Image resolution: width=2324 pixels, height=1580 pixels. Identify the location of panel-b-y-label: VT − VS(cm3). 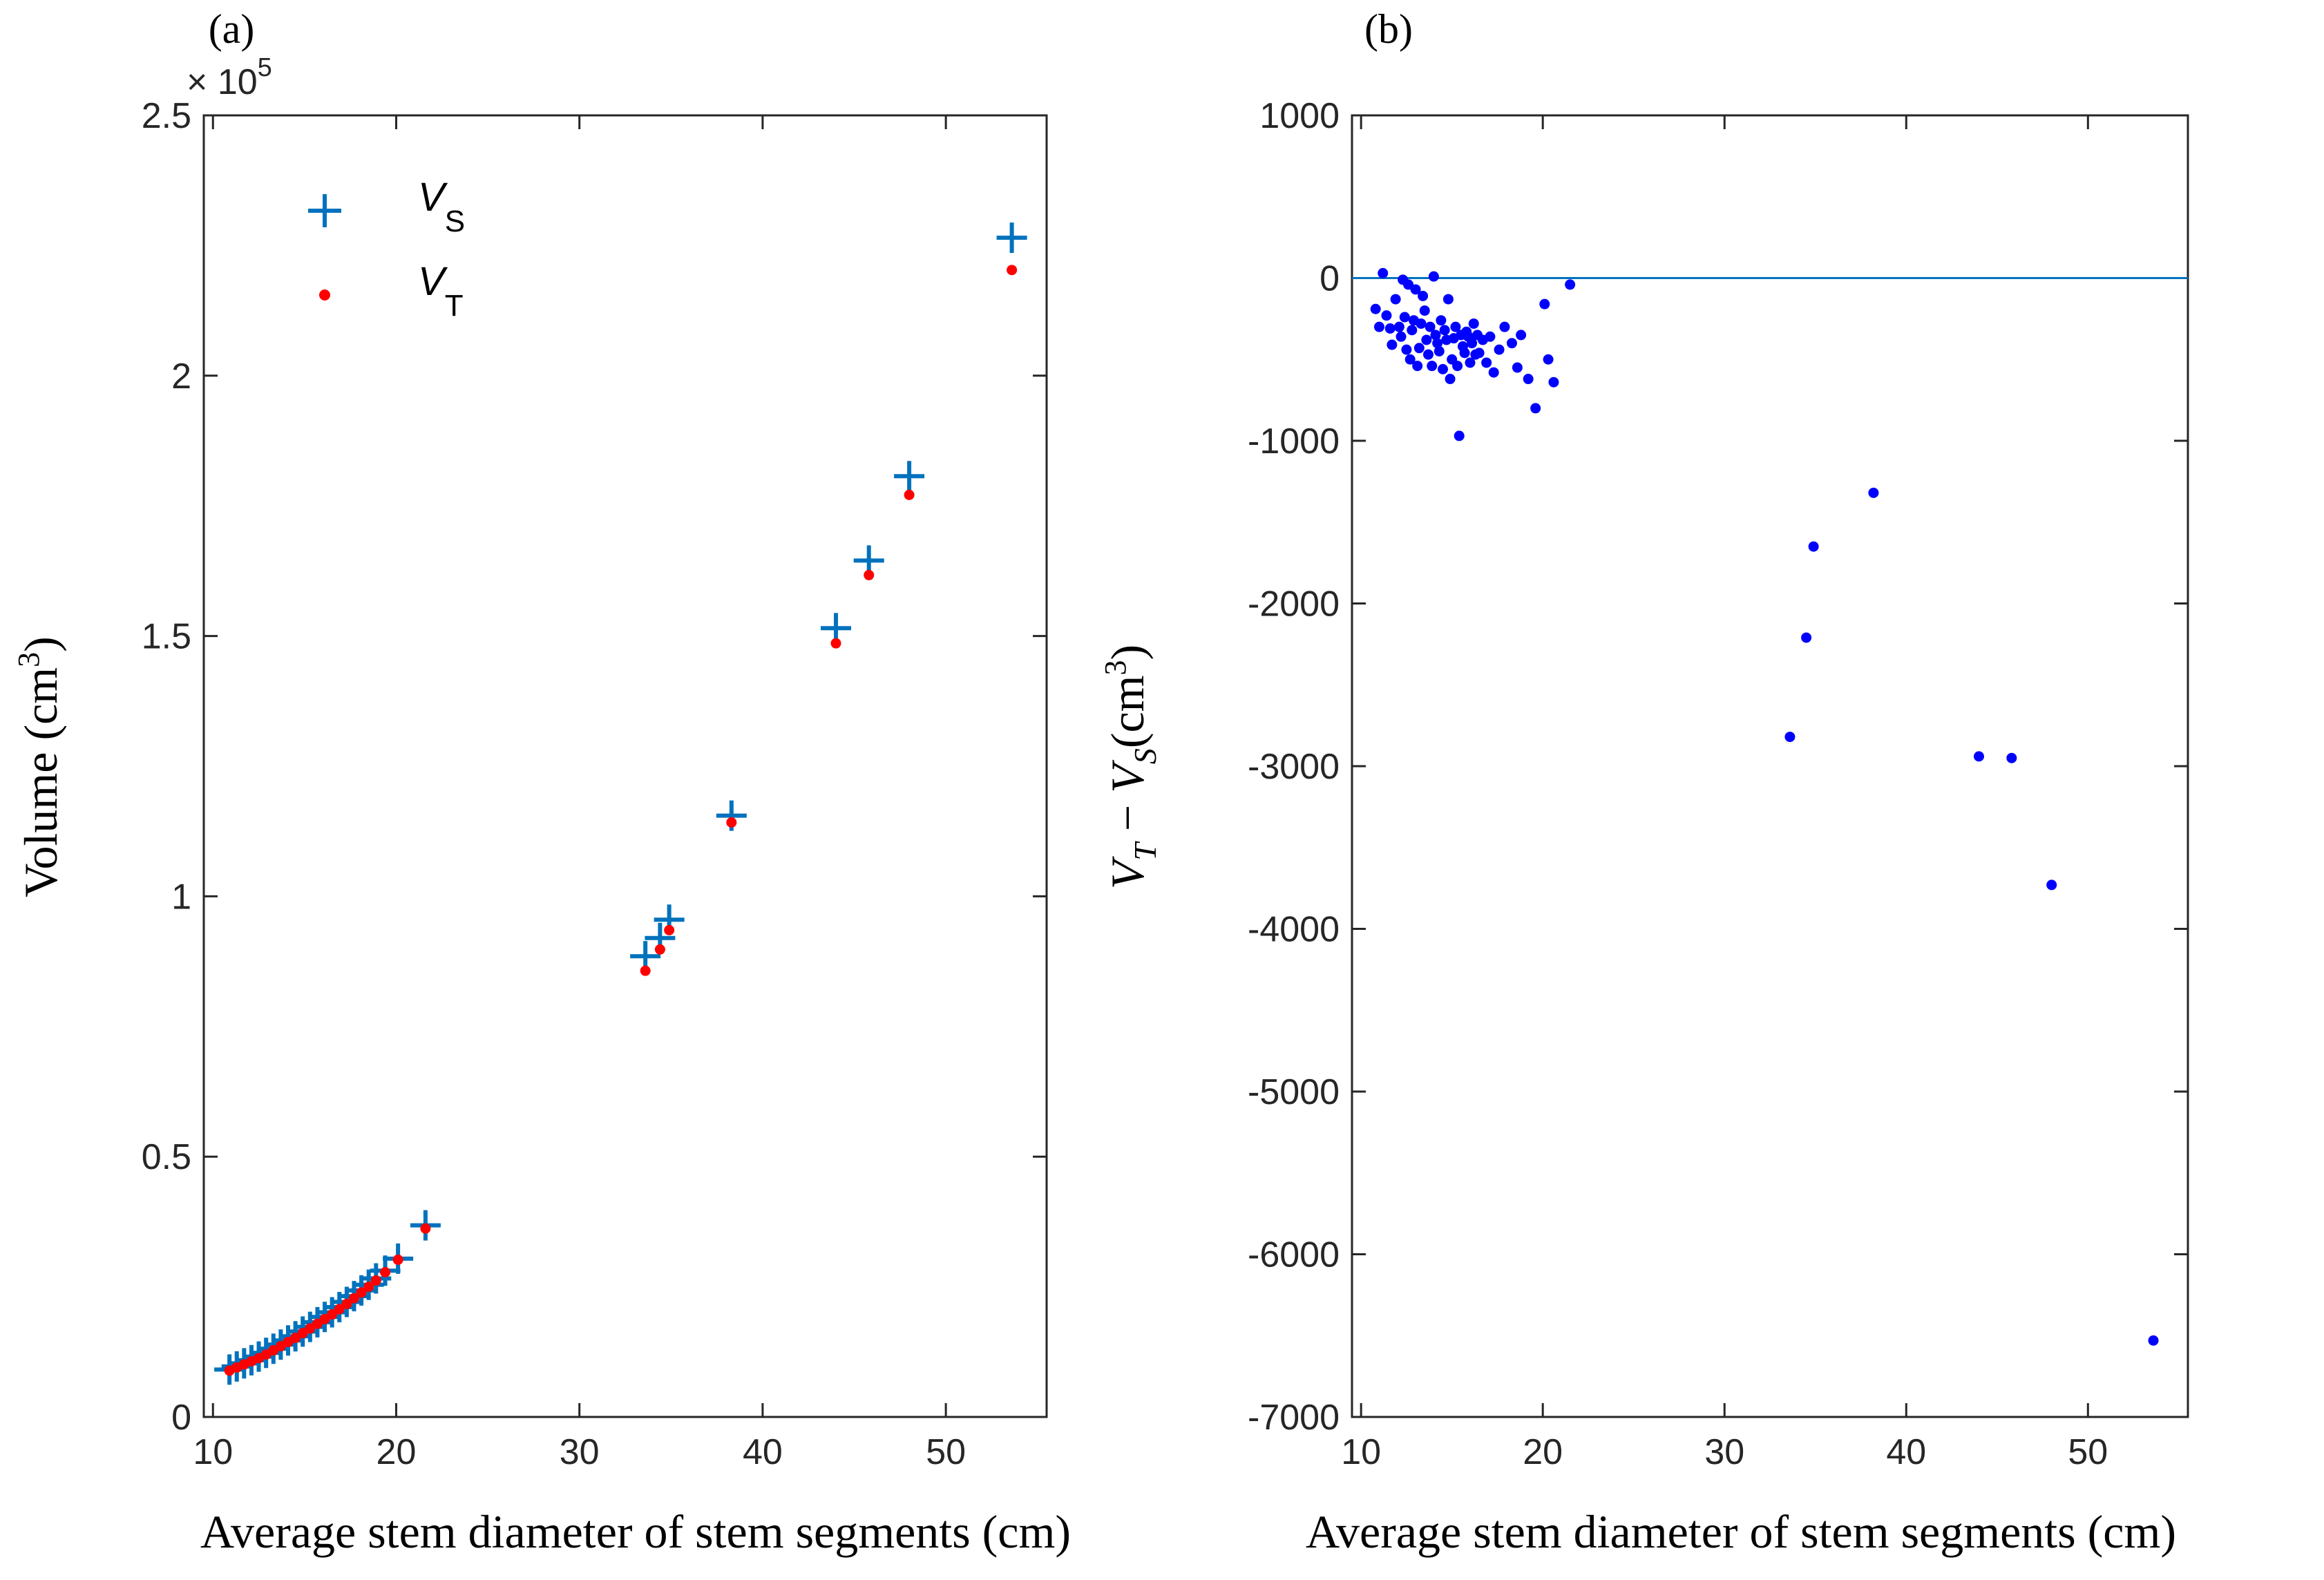
(1130, 767).